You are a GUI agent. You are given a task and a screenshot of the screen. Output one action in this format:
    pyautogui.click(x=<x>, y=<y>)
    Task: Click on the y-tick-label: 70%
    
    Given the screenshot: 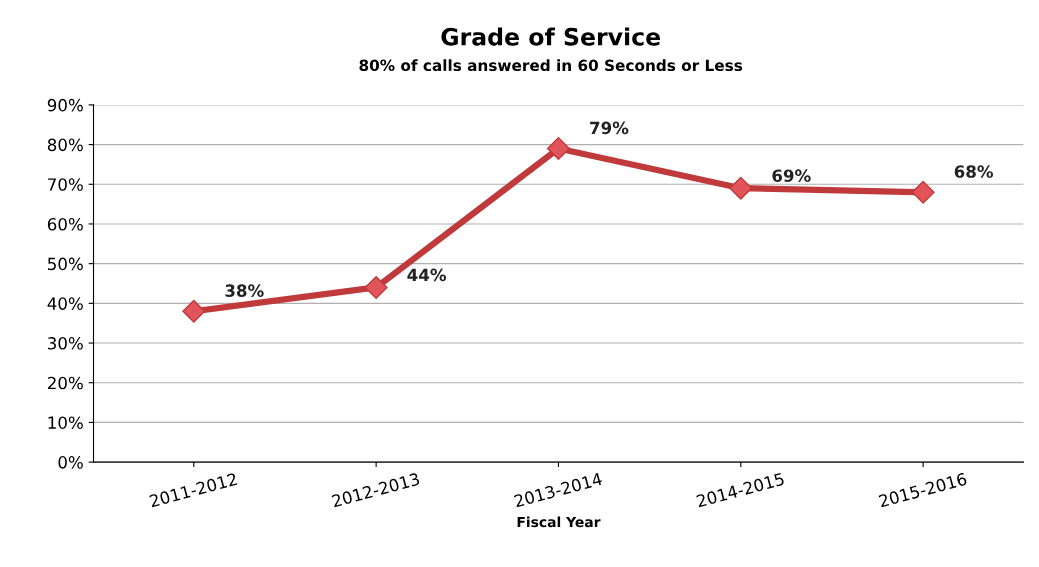 What is the action you would take?
    pyautogui.click(x=65, y=184)
    